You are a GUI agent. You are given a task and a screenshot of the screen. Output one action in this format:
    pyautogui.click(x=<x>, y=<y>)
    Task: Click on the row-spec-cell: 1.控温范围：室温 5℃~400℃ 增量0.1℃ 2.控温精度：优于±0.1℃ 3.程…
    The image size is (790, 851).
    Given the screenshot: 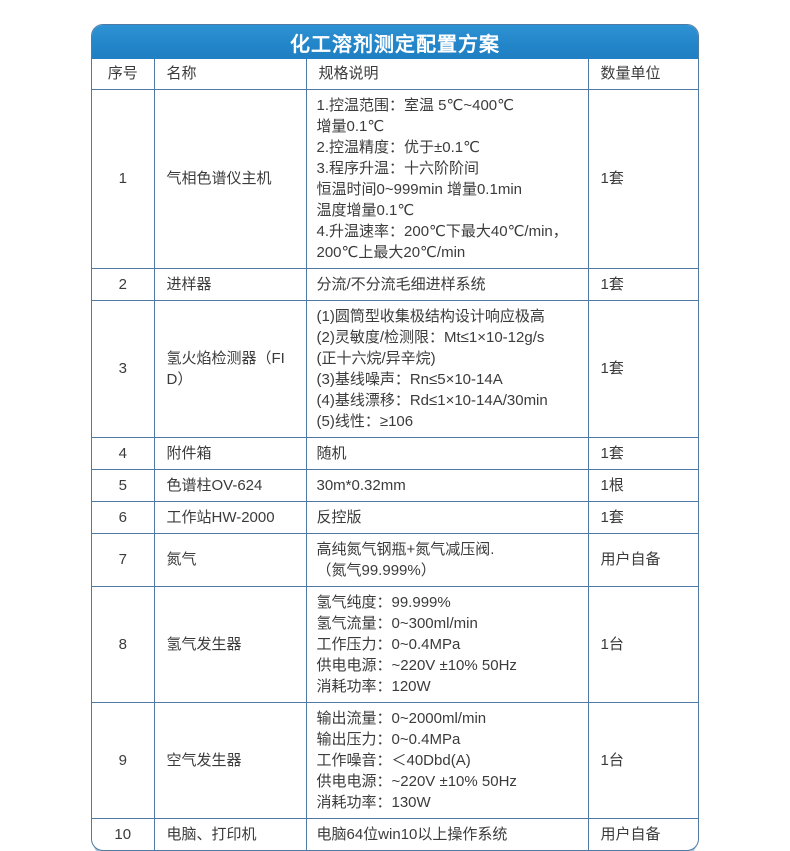 What is the action you would take?
    pyautogui.click(x=447, y=178)
    